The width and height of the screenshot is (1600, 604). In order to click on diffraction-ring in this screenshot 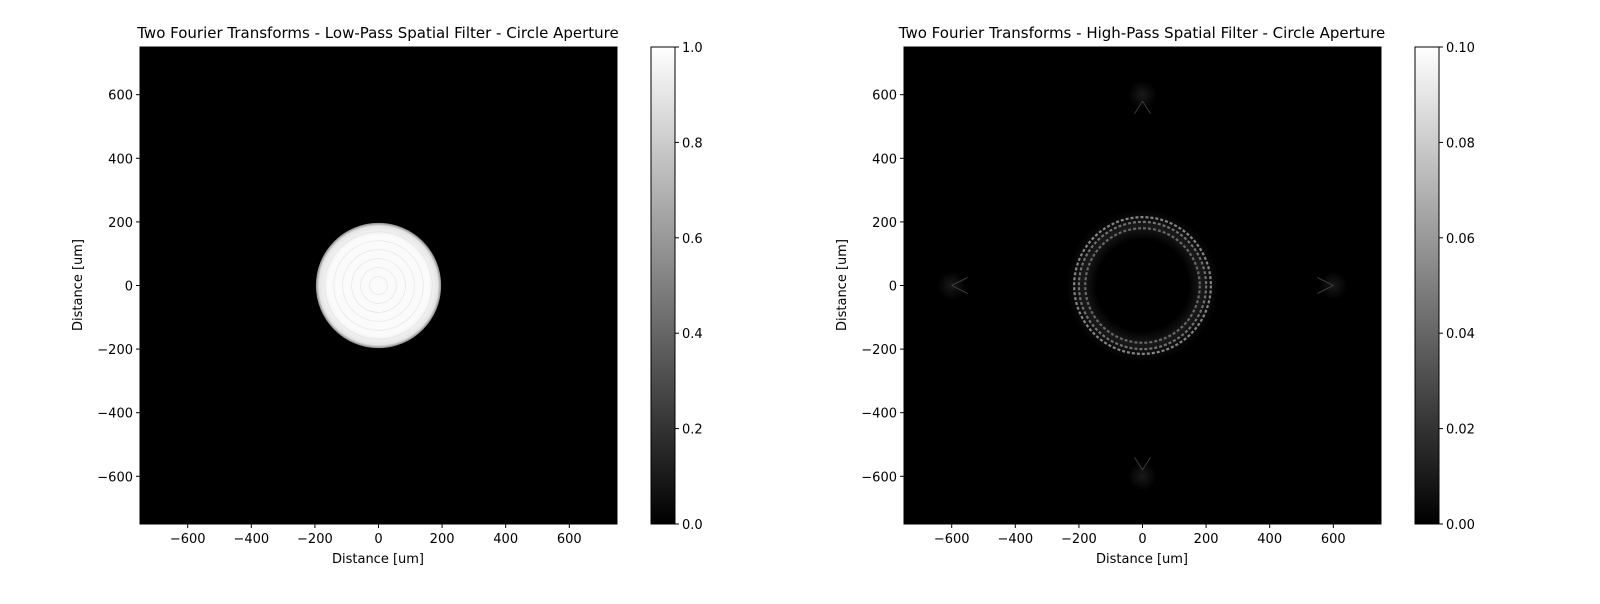, I will do `click(378, 285)`.